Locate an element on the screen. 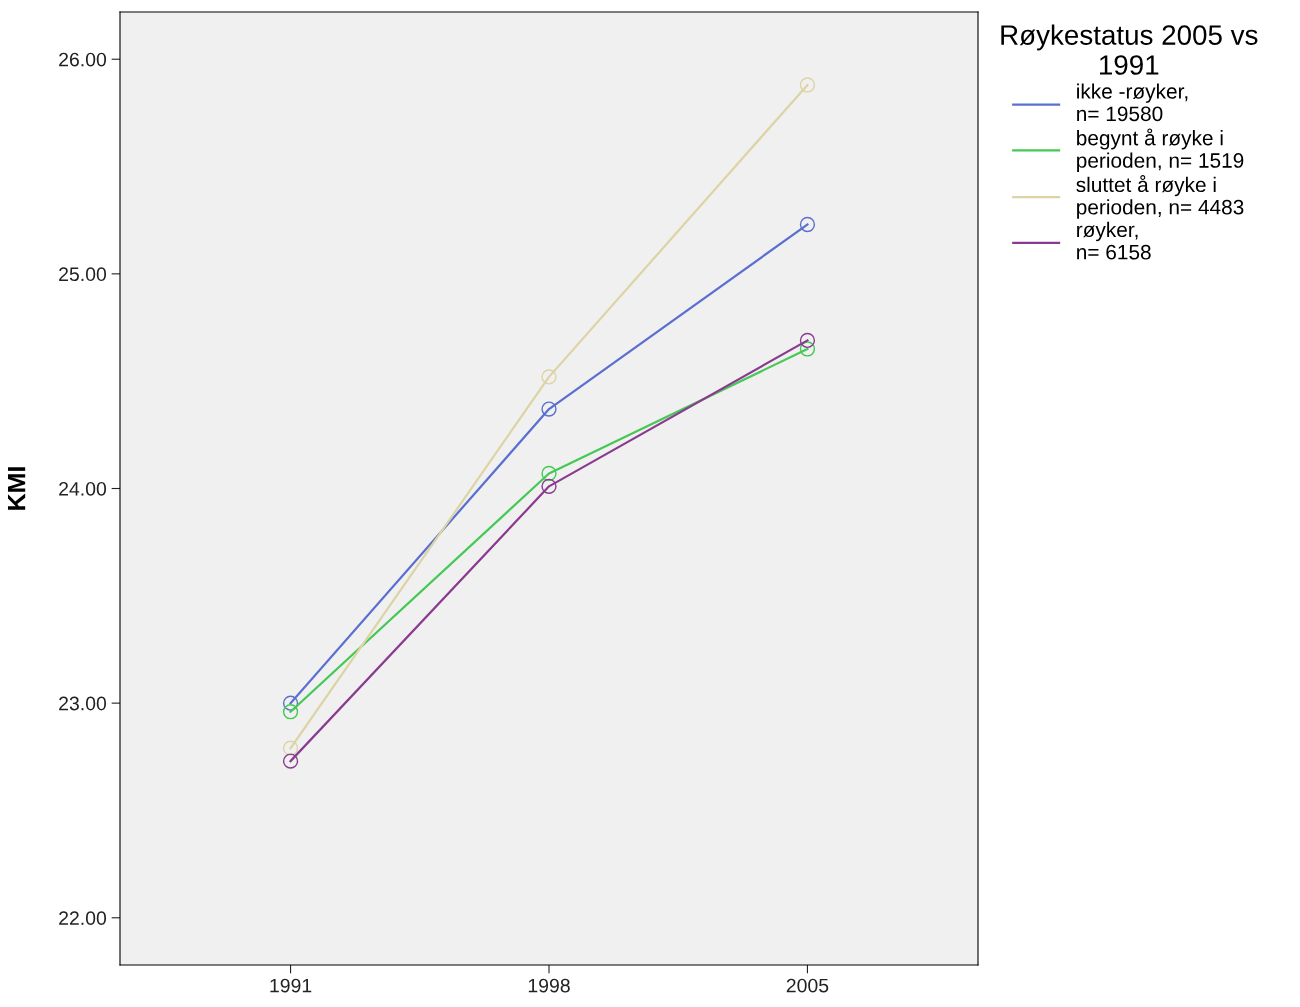  y-tick-label: 23.00 is located at coordinates (83, 703).